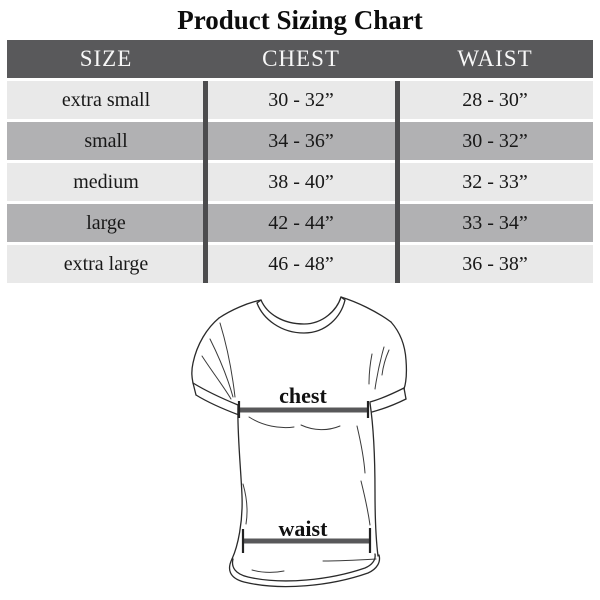  I want to click on right-sleeve, so click(388, 367).